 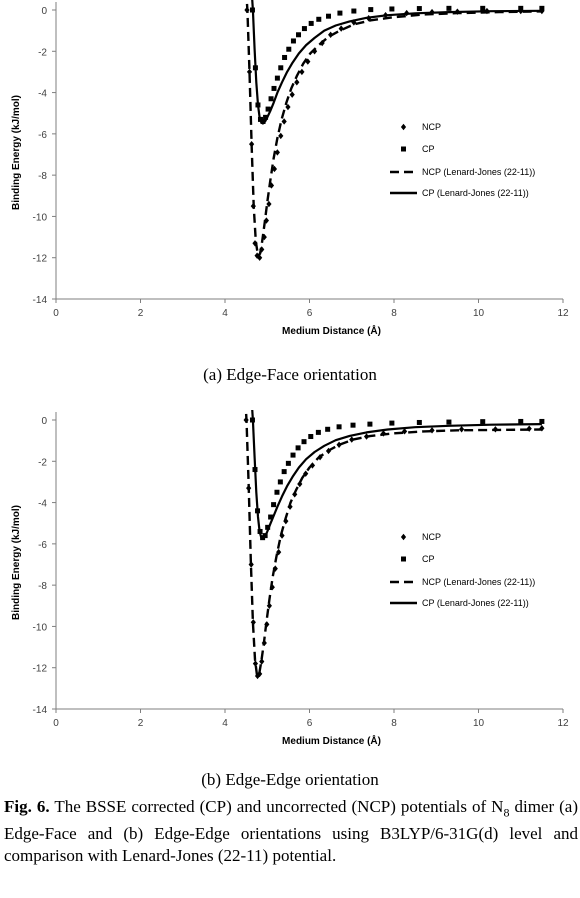 I want to click on series-line-cp-lj, so click(x=396, y=62).